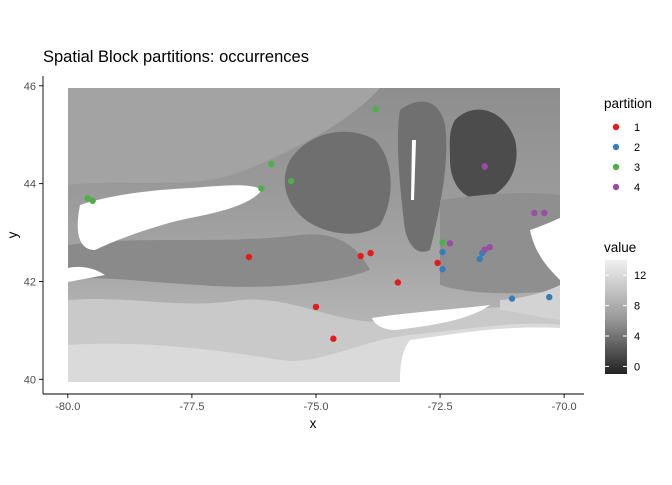 This screenshot has width=672, height=485. Describe the element at coordinates (413, 170) in the screenshot. I see `lake-champlain` at that location.